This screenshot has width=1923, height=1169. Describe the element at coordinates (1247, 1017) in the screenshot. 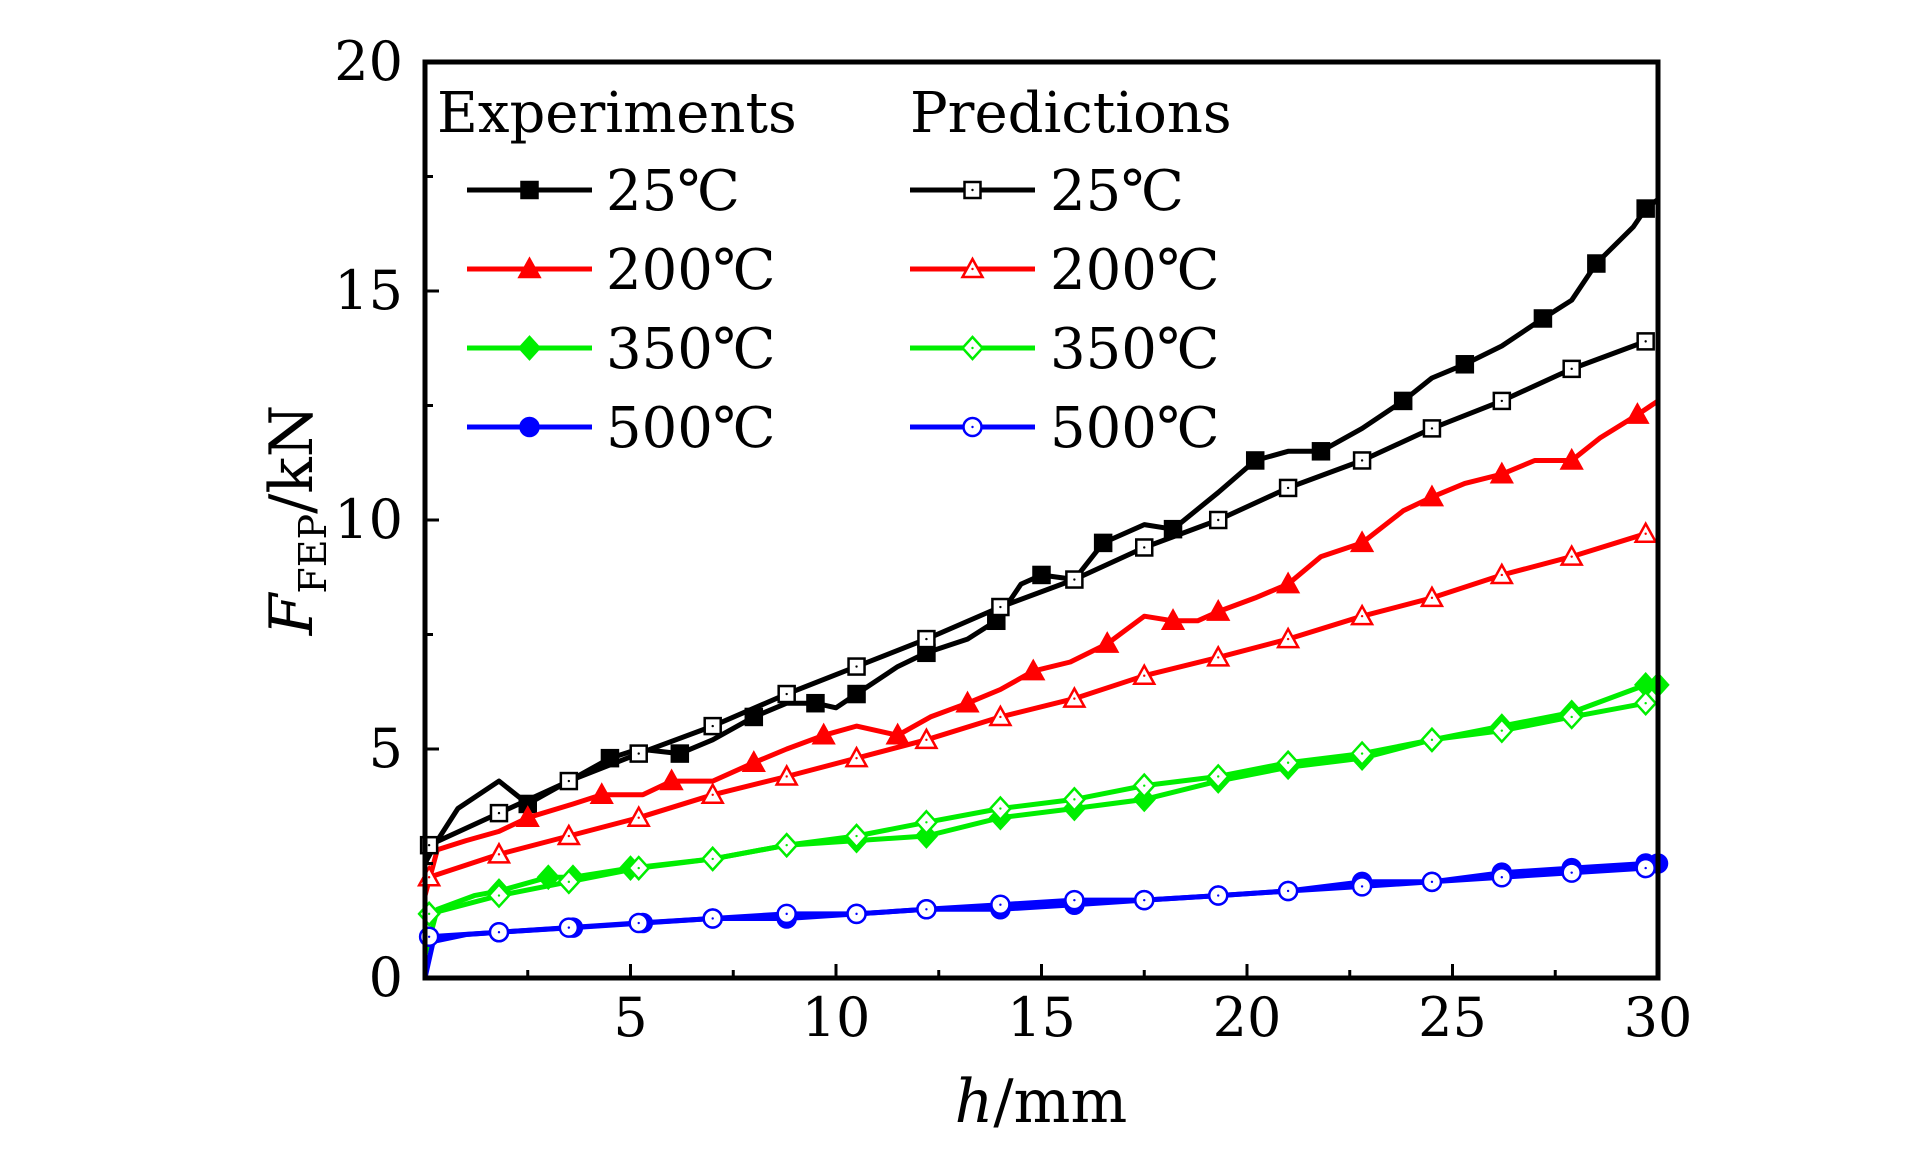

I see `x-tick-label: 20` at that location.